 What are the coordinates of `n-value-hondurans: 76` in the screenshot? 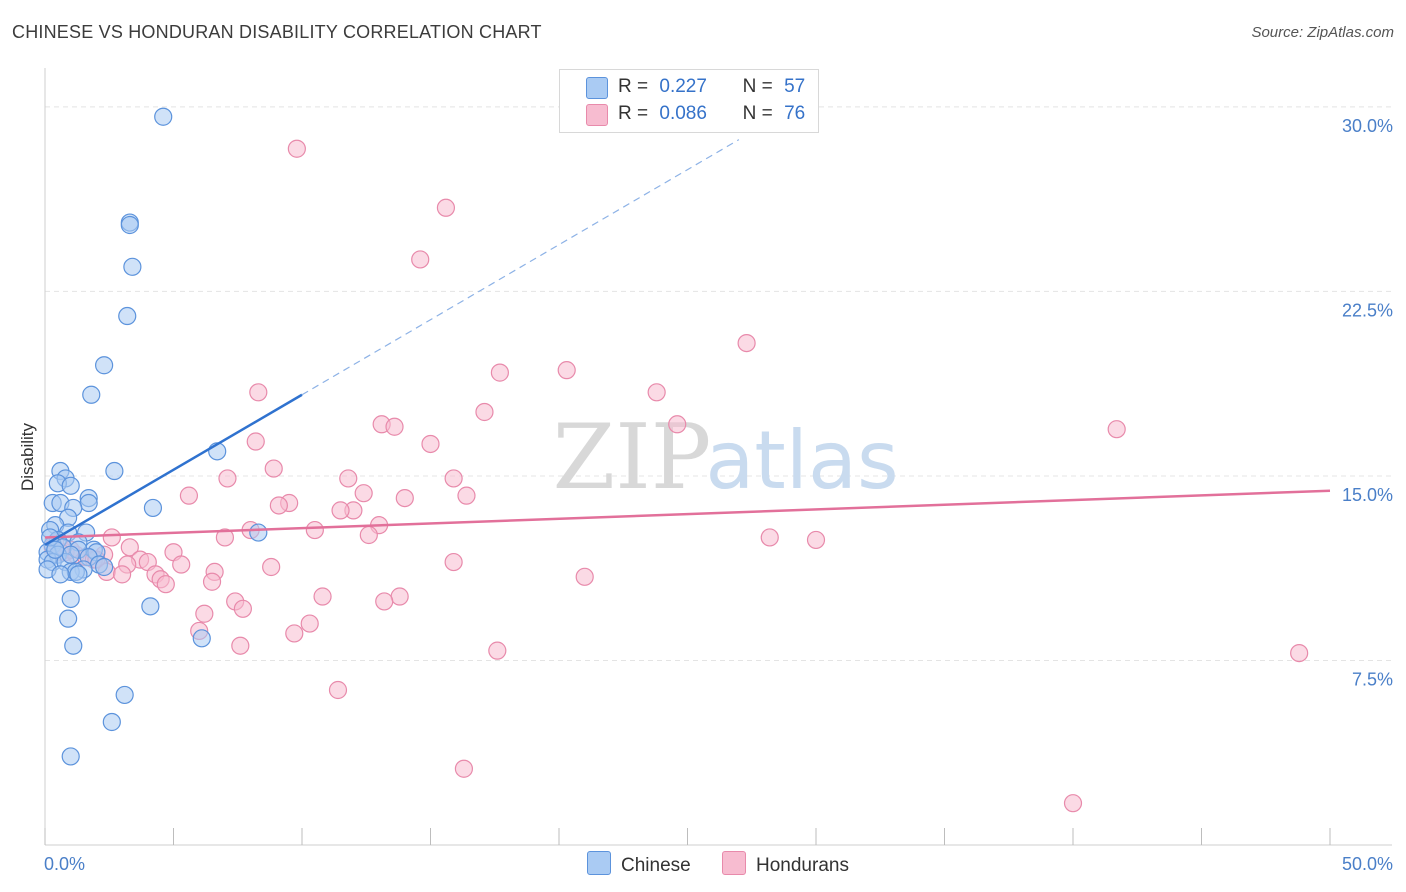 It's located at (795, 113).